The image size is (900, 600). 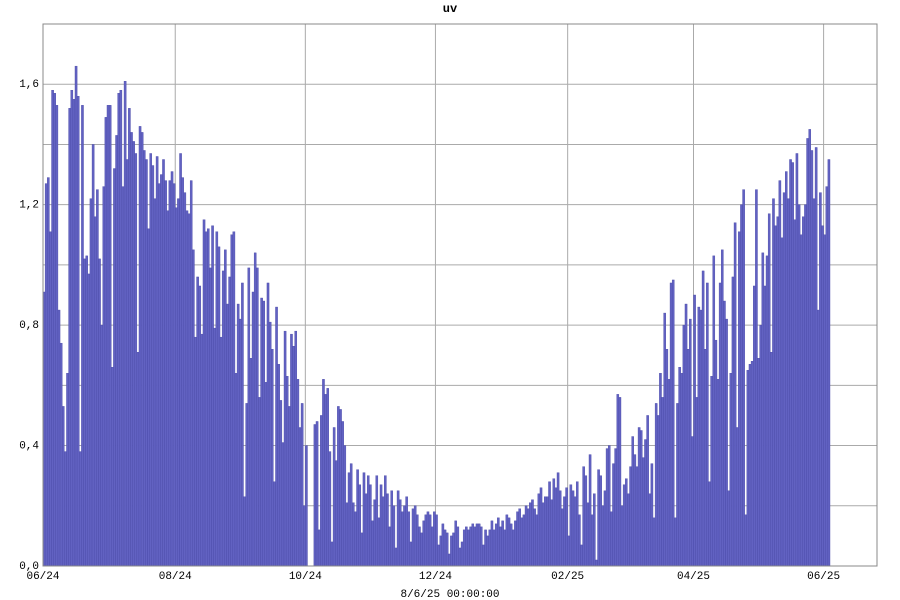 What do you see at coordinates (29, 567) in the screenshot?
I see `y-tick-label: 0,0` at bounding box center [29, 567].